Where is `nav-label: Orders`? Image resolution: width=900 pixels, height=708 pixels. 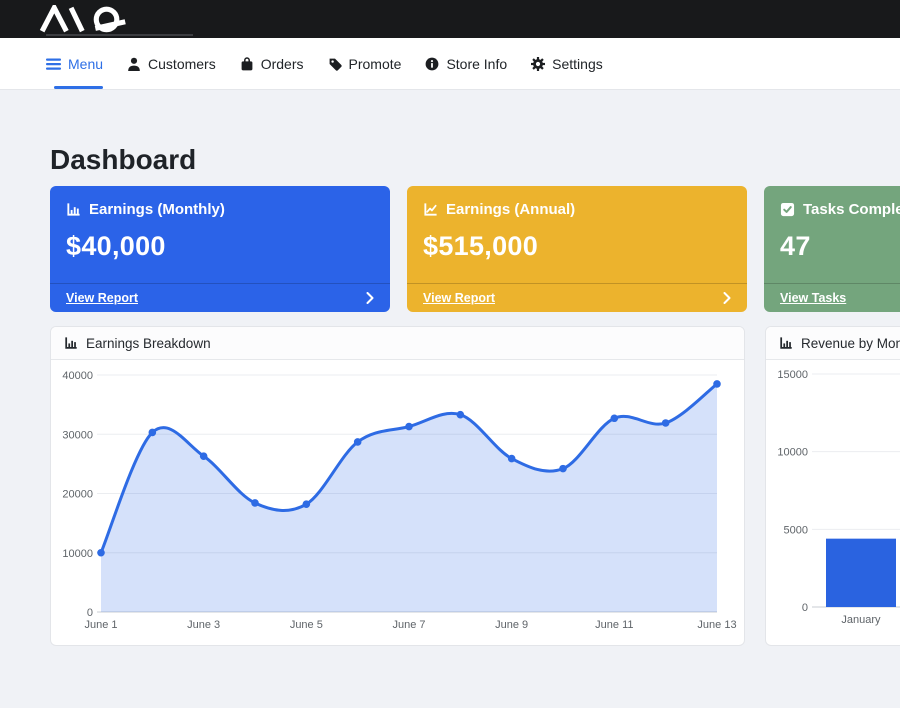
nav-label: Orders is located at coordinates (282, 63).